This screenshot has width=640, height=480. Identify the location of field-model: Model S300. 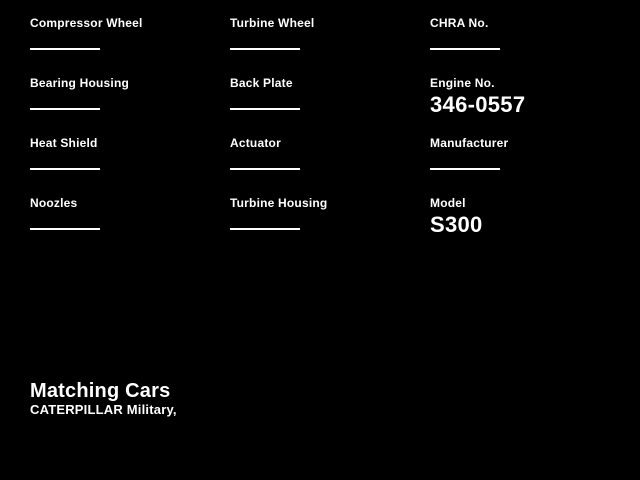
(525, 217).